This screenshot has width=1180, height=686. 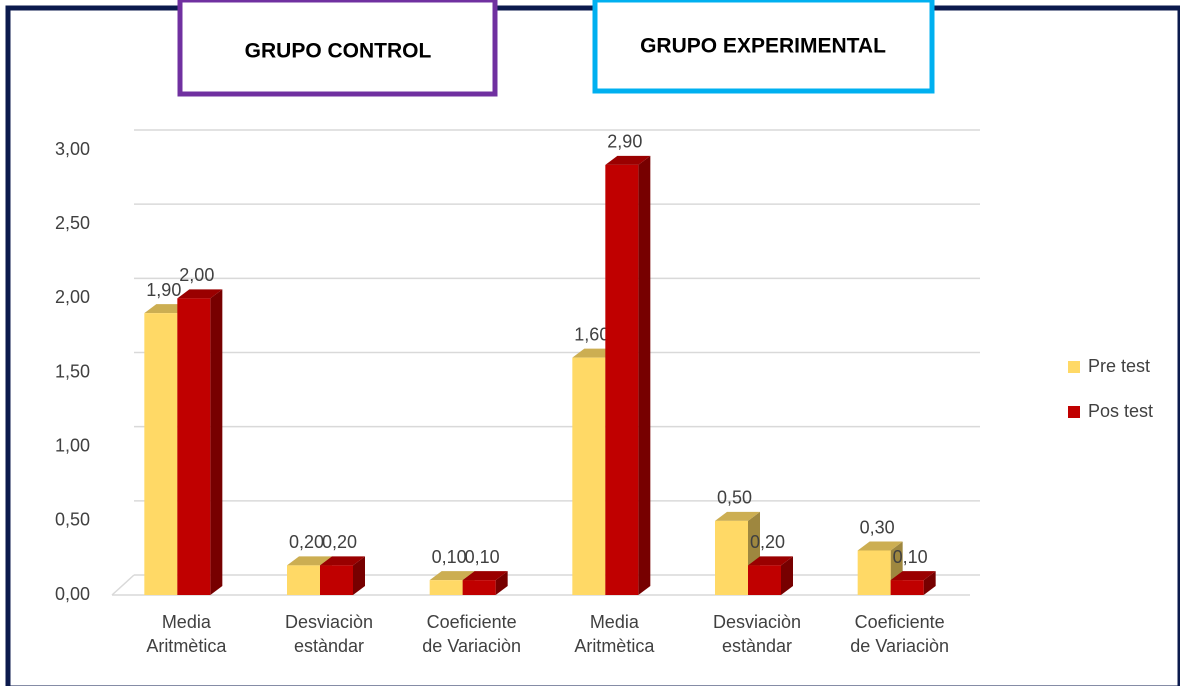 What do you see at coordinates (163, 290) in the screenshot?
I see `value-label: 1,90` at bounding box center [163, 290].